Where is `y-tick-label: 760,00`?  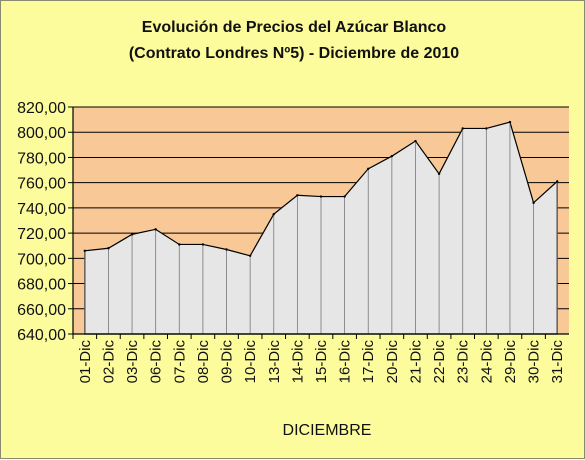 y-tick-label: 760,00 is located at coordinates (41, 184).